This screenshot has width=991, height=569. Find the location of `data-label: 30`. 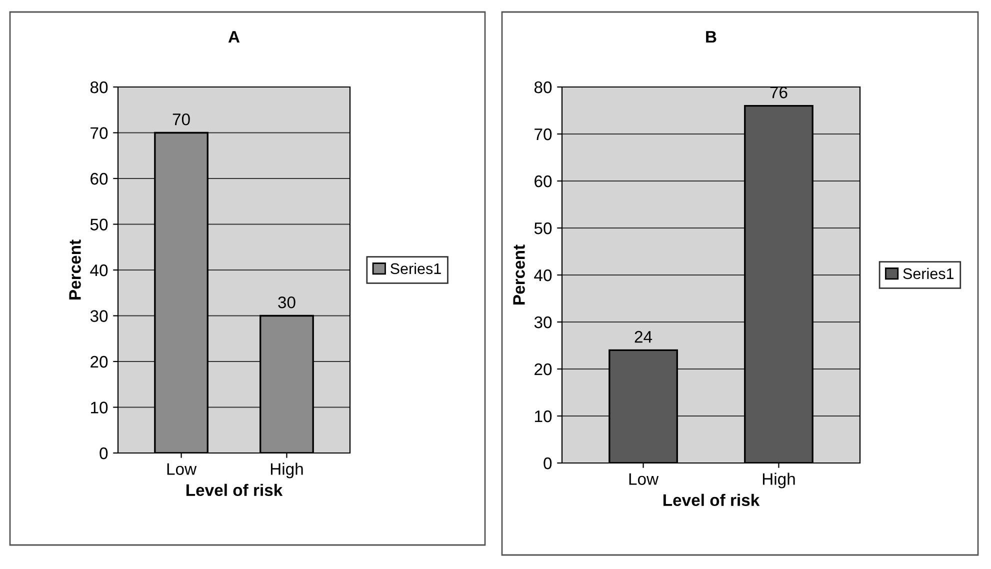

data-label: 30 is located at coordinates (287, 302).